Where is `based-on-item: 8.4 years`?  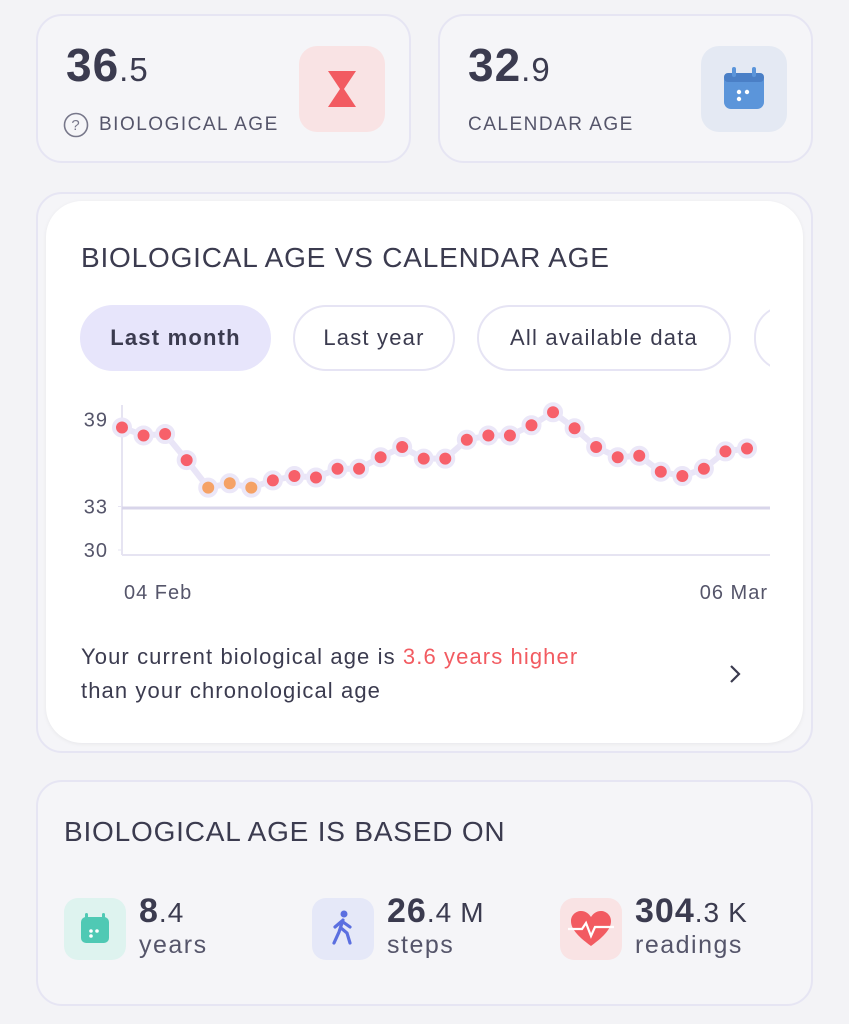
based-on-item: 8.4 years is located at coordinates (173, 926).